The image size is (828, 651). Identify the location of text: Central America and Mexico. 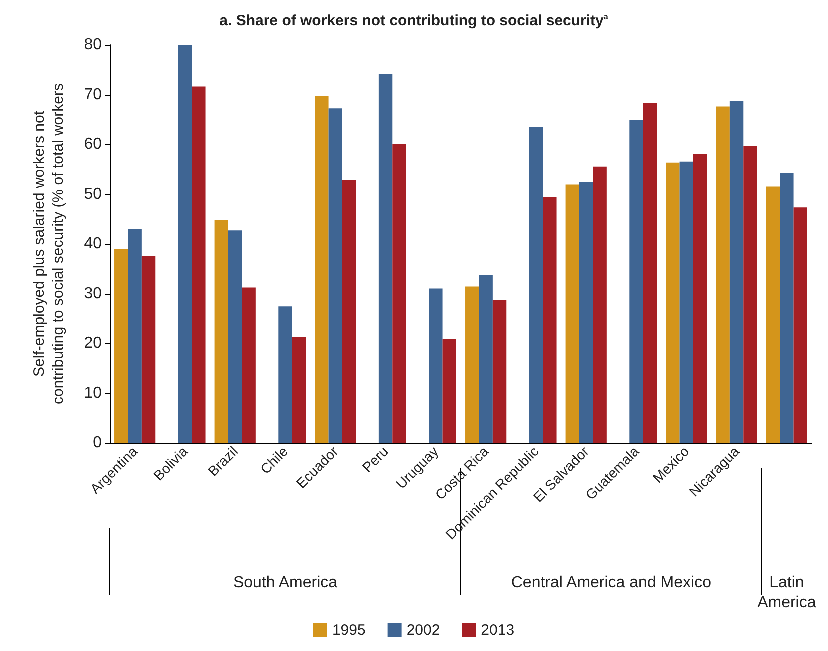
(611, 583).